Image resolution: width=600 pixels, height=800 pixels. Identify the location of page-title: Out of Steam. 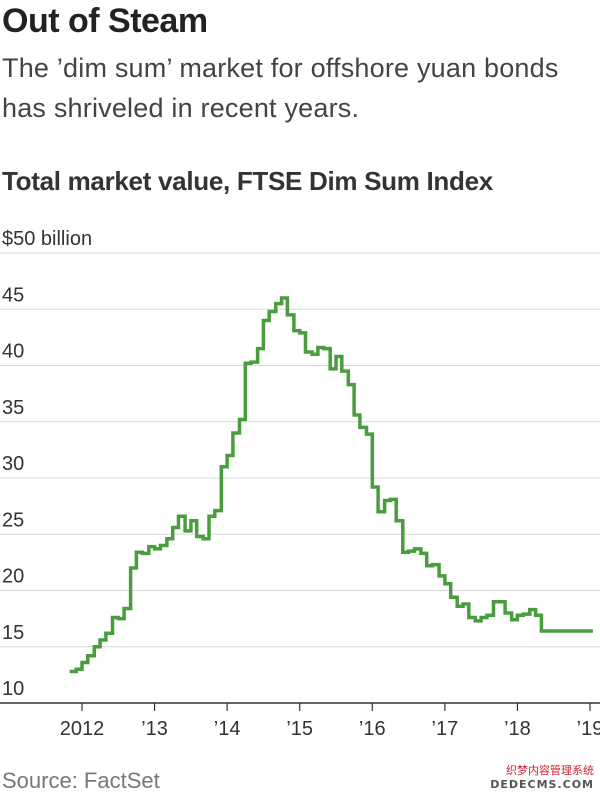
(105, 21).